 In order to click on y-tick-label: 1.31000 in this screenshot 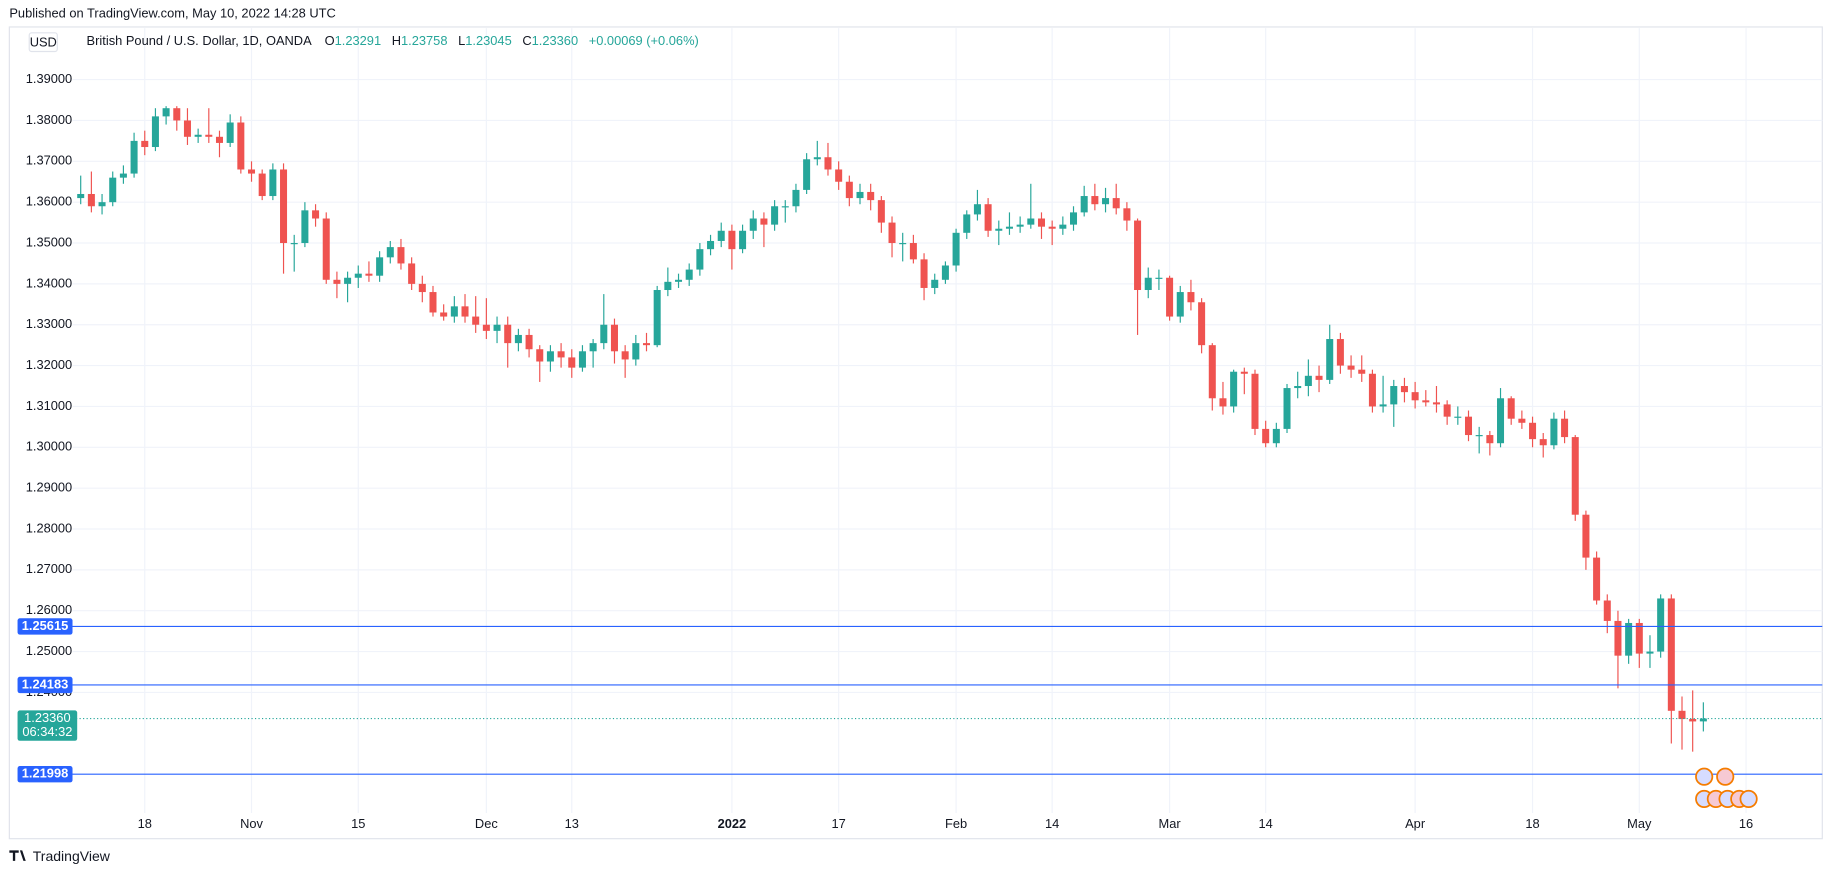, I will do `click(49, 405)`.